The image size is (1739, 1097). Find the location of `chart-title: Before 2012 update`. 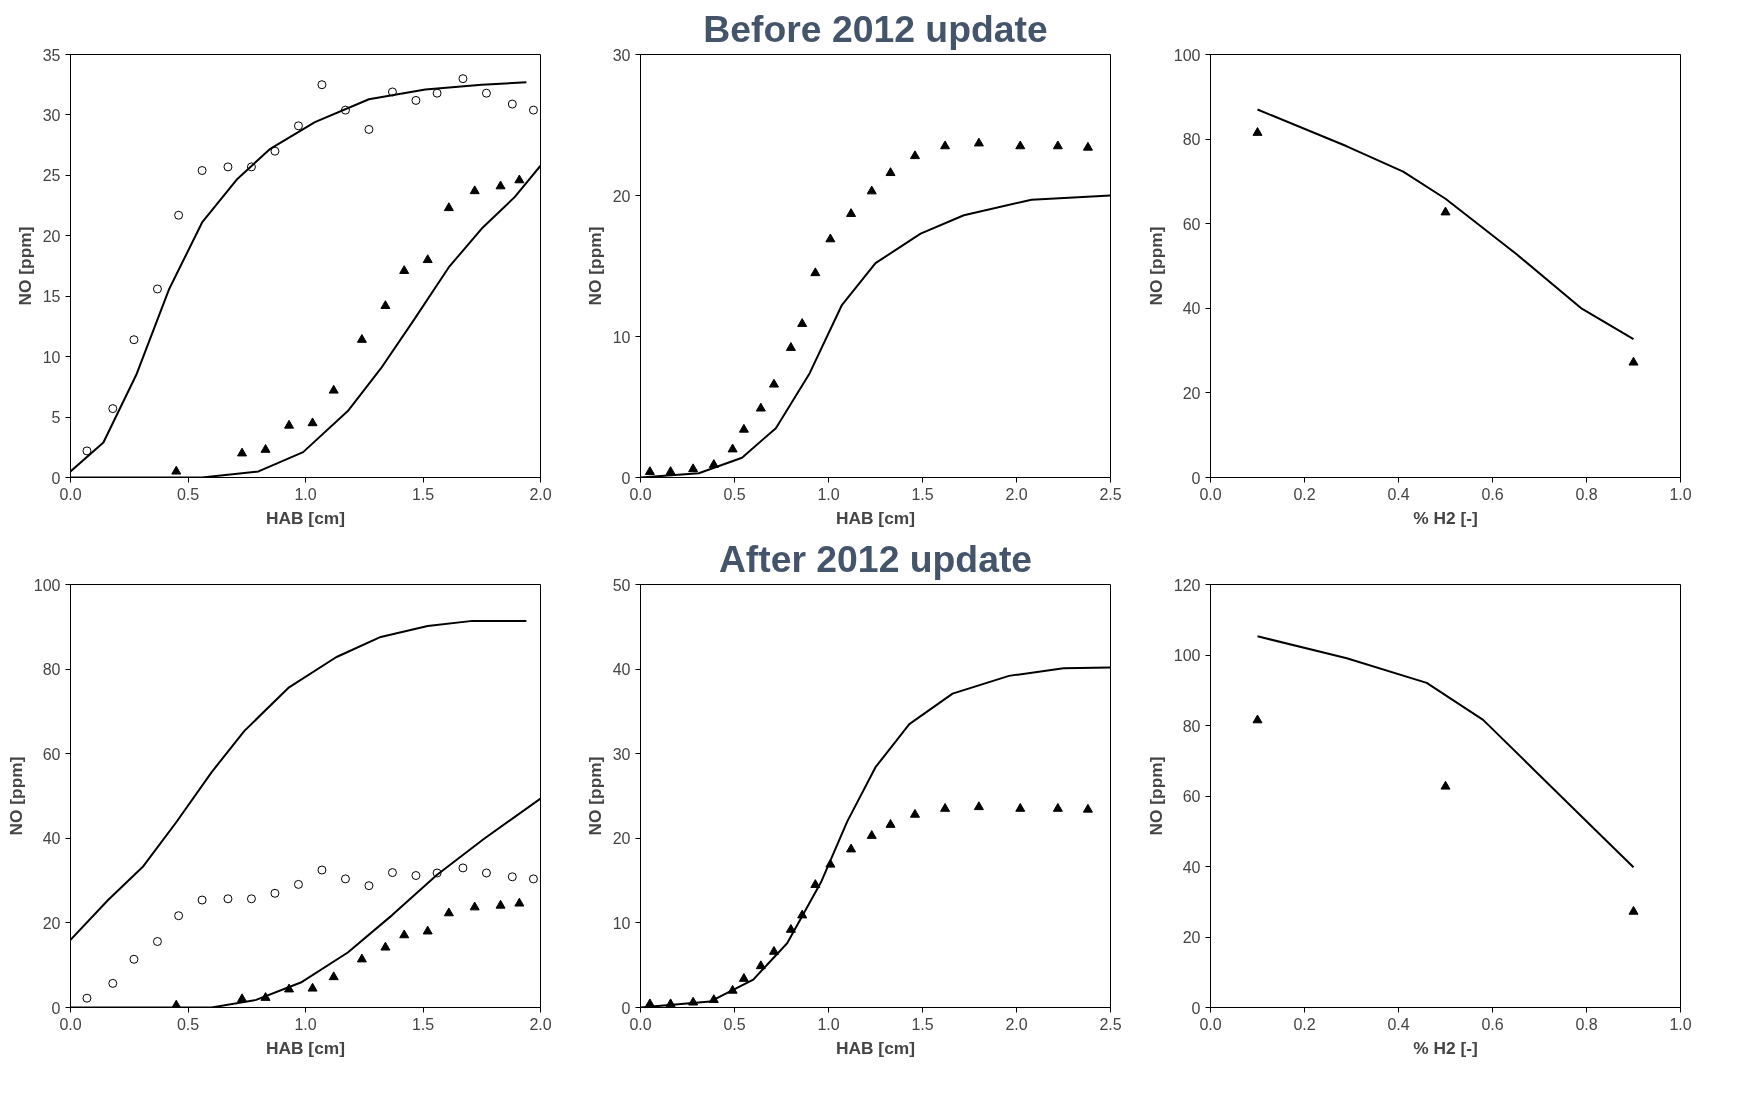

chart-title: Before 2012 update is located at coordinates (875, 28).